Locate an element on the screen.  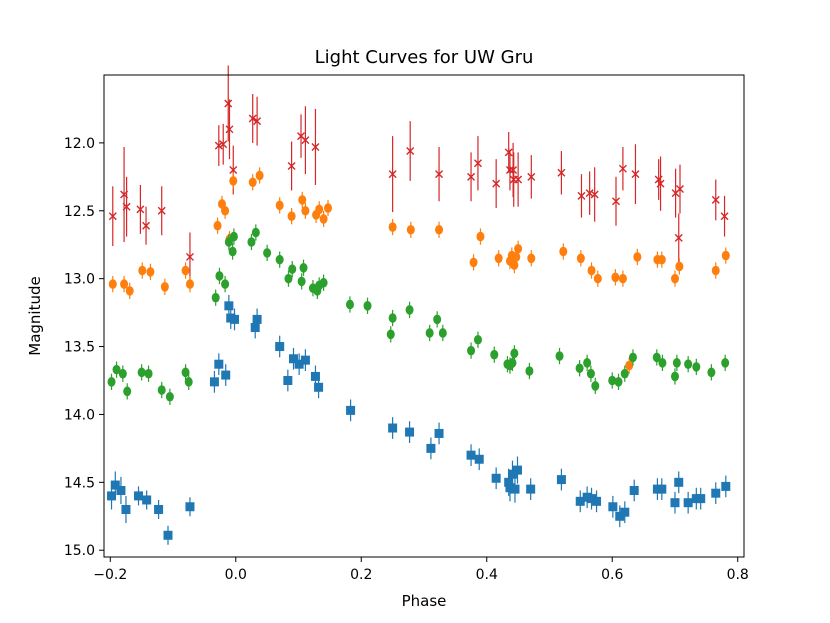
x-tick-label: 0.4 is located at coordinates (487, 575).